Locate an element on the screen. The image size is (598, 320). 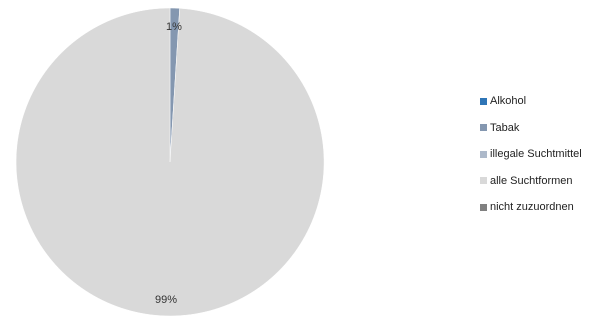
legend-label-alle-suchtformen: alle Suchtformen is located at coordinates (531, 180).